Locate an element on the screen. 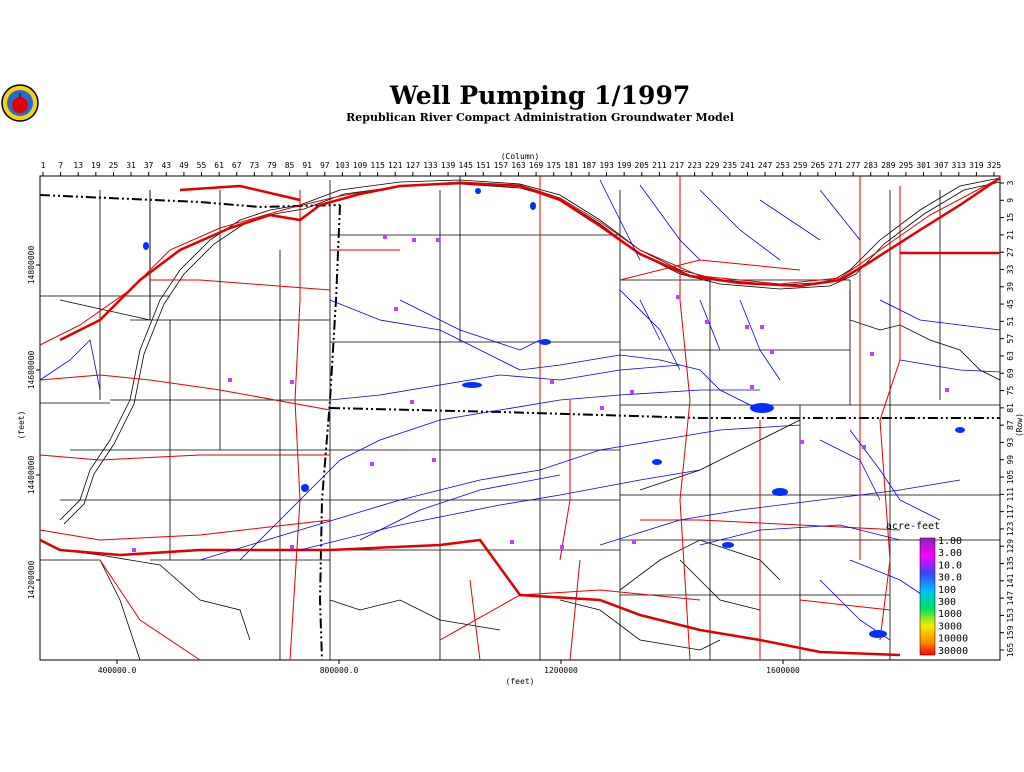  column-tick-label: 289 is located at coordinates (888, 165).